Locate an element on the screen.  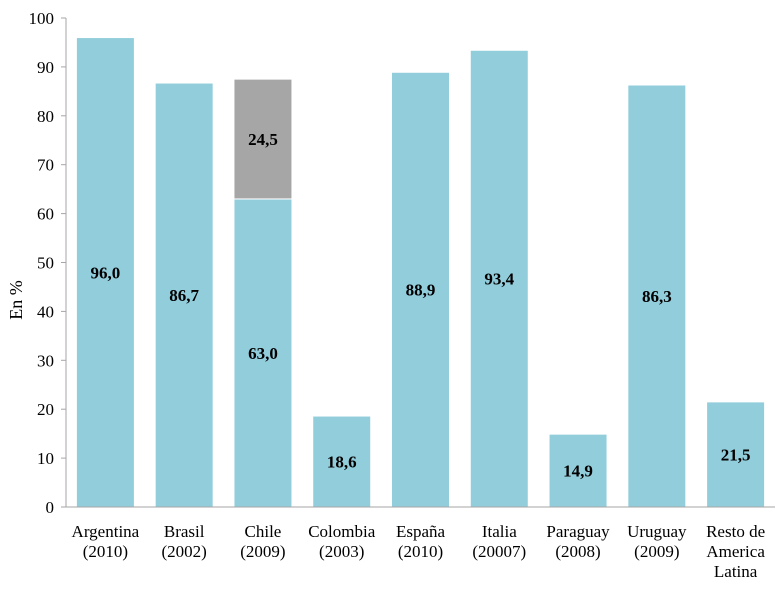
y-tick-label: 0 is located at coordinates (50, 507).